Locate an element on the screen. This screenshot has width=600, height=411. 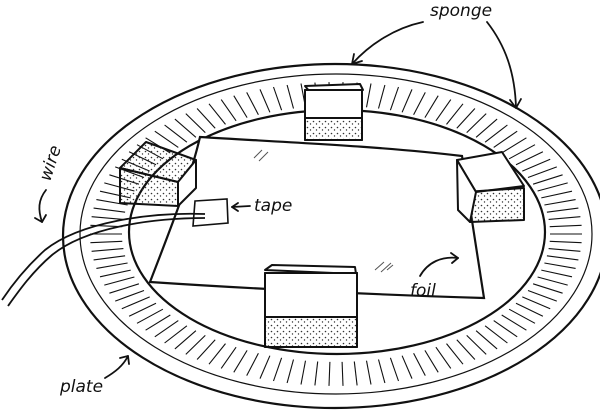
tape-label: tape is located at coordinates (273, 206).